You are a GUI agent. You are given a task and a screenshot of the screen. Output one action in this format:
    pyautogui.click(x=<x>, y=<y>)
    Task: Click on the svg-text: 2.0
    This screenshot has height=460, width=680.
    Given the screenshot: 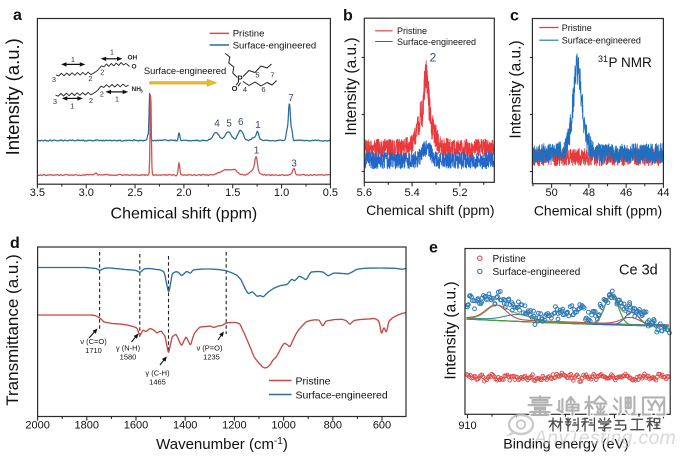 What is the action you would take?
    pyautogui.click(x=183, y=193)
    